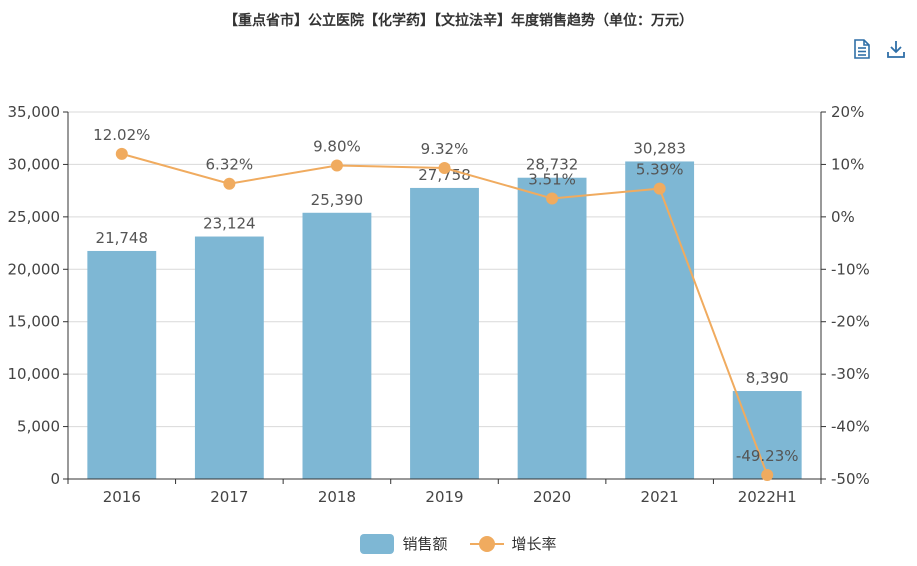 The width and height of the screenshot is (917, 566). I want to click on growth-data-label: 5.39%, so click(660, 170).